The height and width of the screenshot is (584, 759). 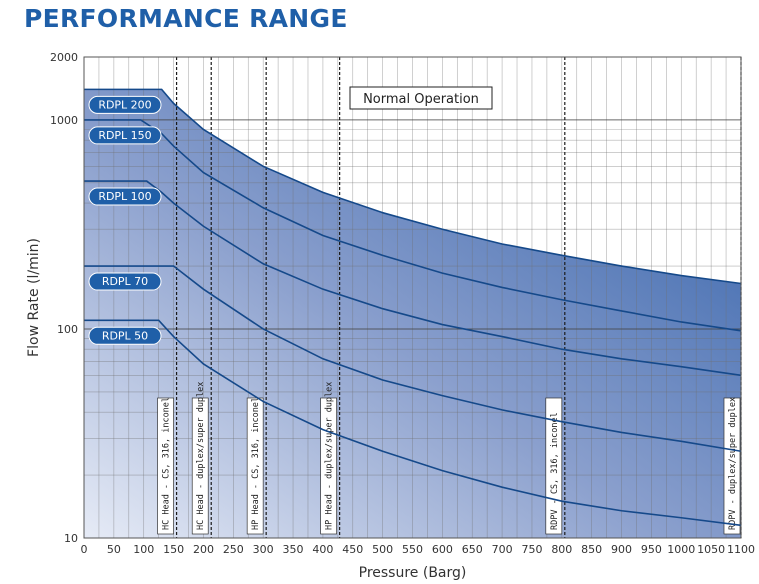 I want to click on series-label-pill: RDPL 50, so click(x=125, y=335).